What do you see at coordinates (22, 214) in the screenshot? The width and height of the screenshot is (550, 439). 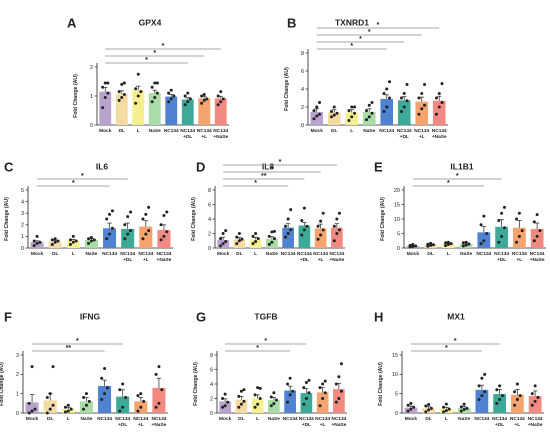 I see `y-tick-label: 3` at bounding box center [22, 214].